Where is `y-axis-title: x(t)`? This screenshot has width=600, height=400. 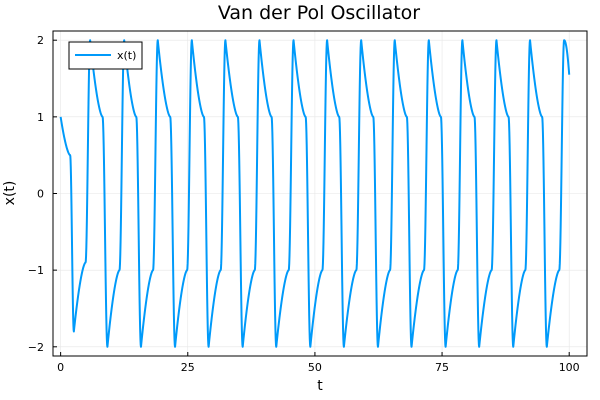
y-axis-title: x(t) is located at coordinates (10, 193).